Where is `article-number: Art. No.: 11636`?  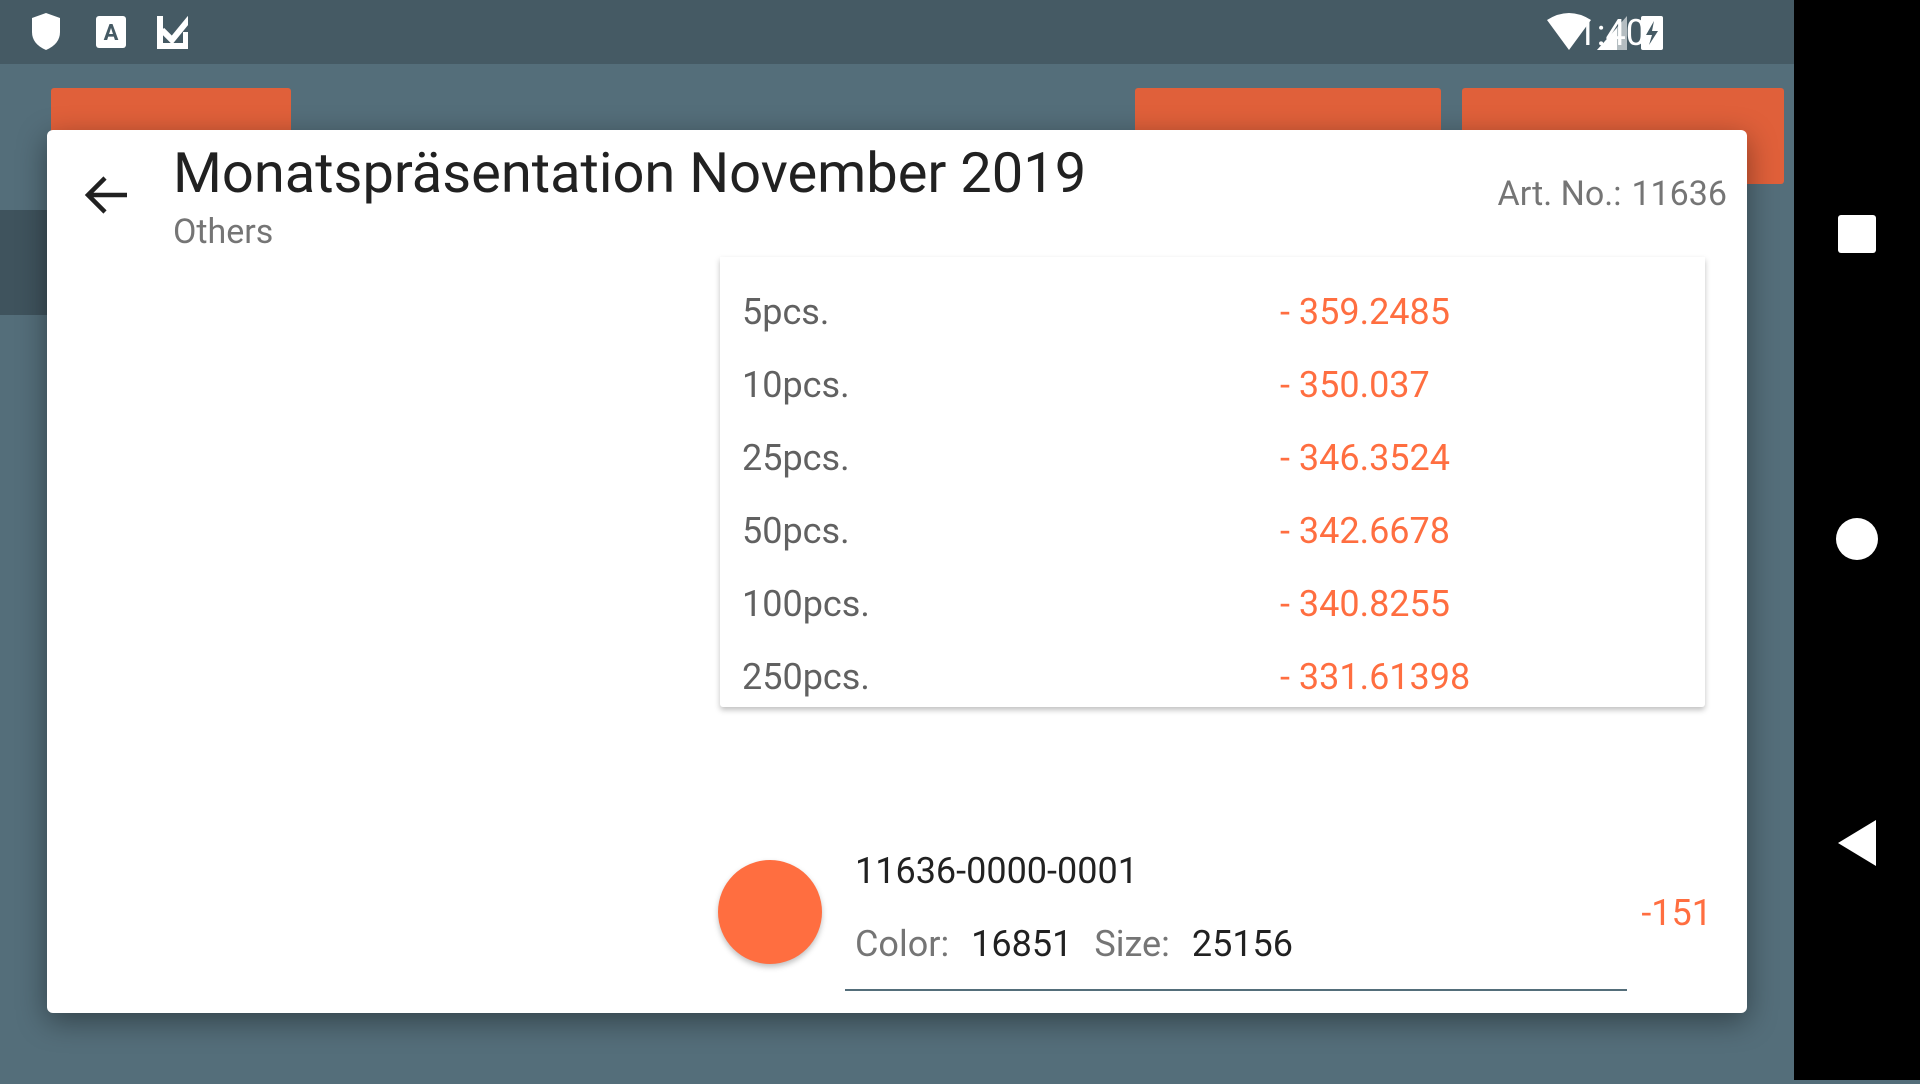 article-number: Art. No.: 11636 is located at coordinates (1612, 194).